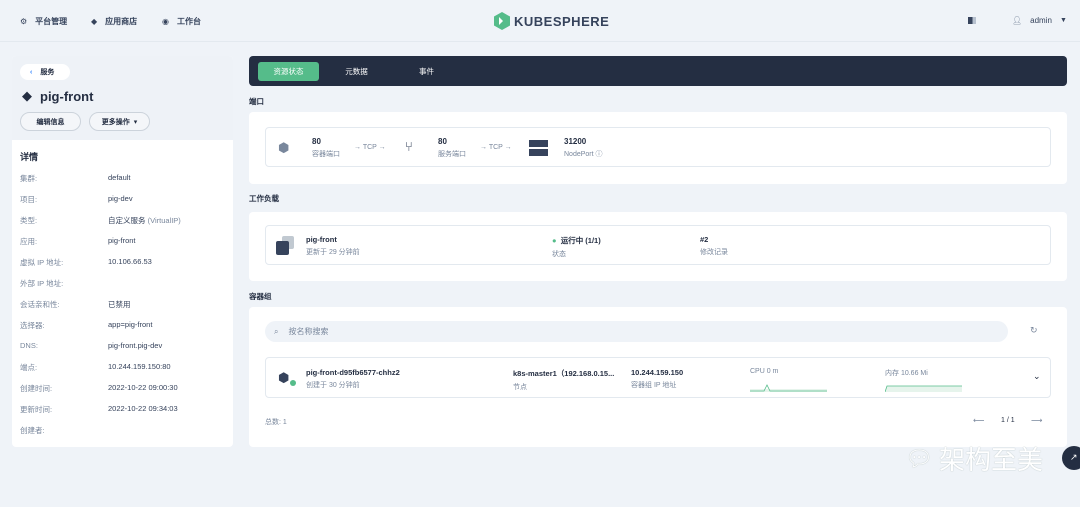 This screenshot has height=507, width=1080. What do you see at coordinates (923, 388) in the screenshot?
I see `memory-sparkline` at bounding box center [923, 388].